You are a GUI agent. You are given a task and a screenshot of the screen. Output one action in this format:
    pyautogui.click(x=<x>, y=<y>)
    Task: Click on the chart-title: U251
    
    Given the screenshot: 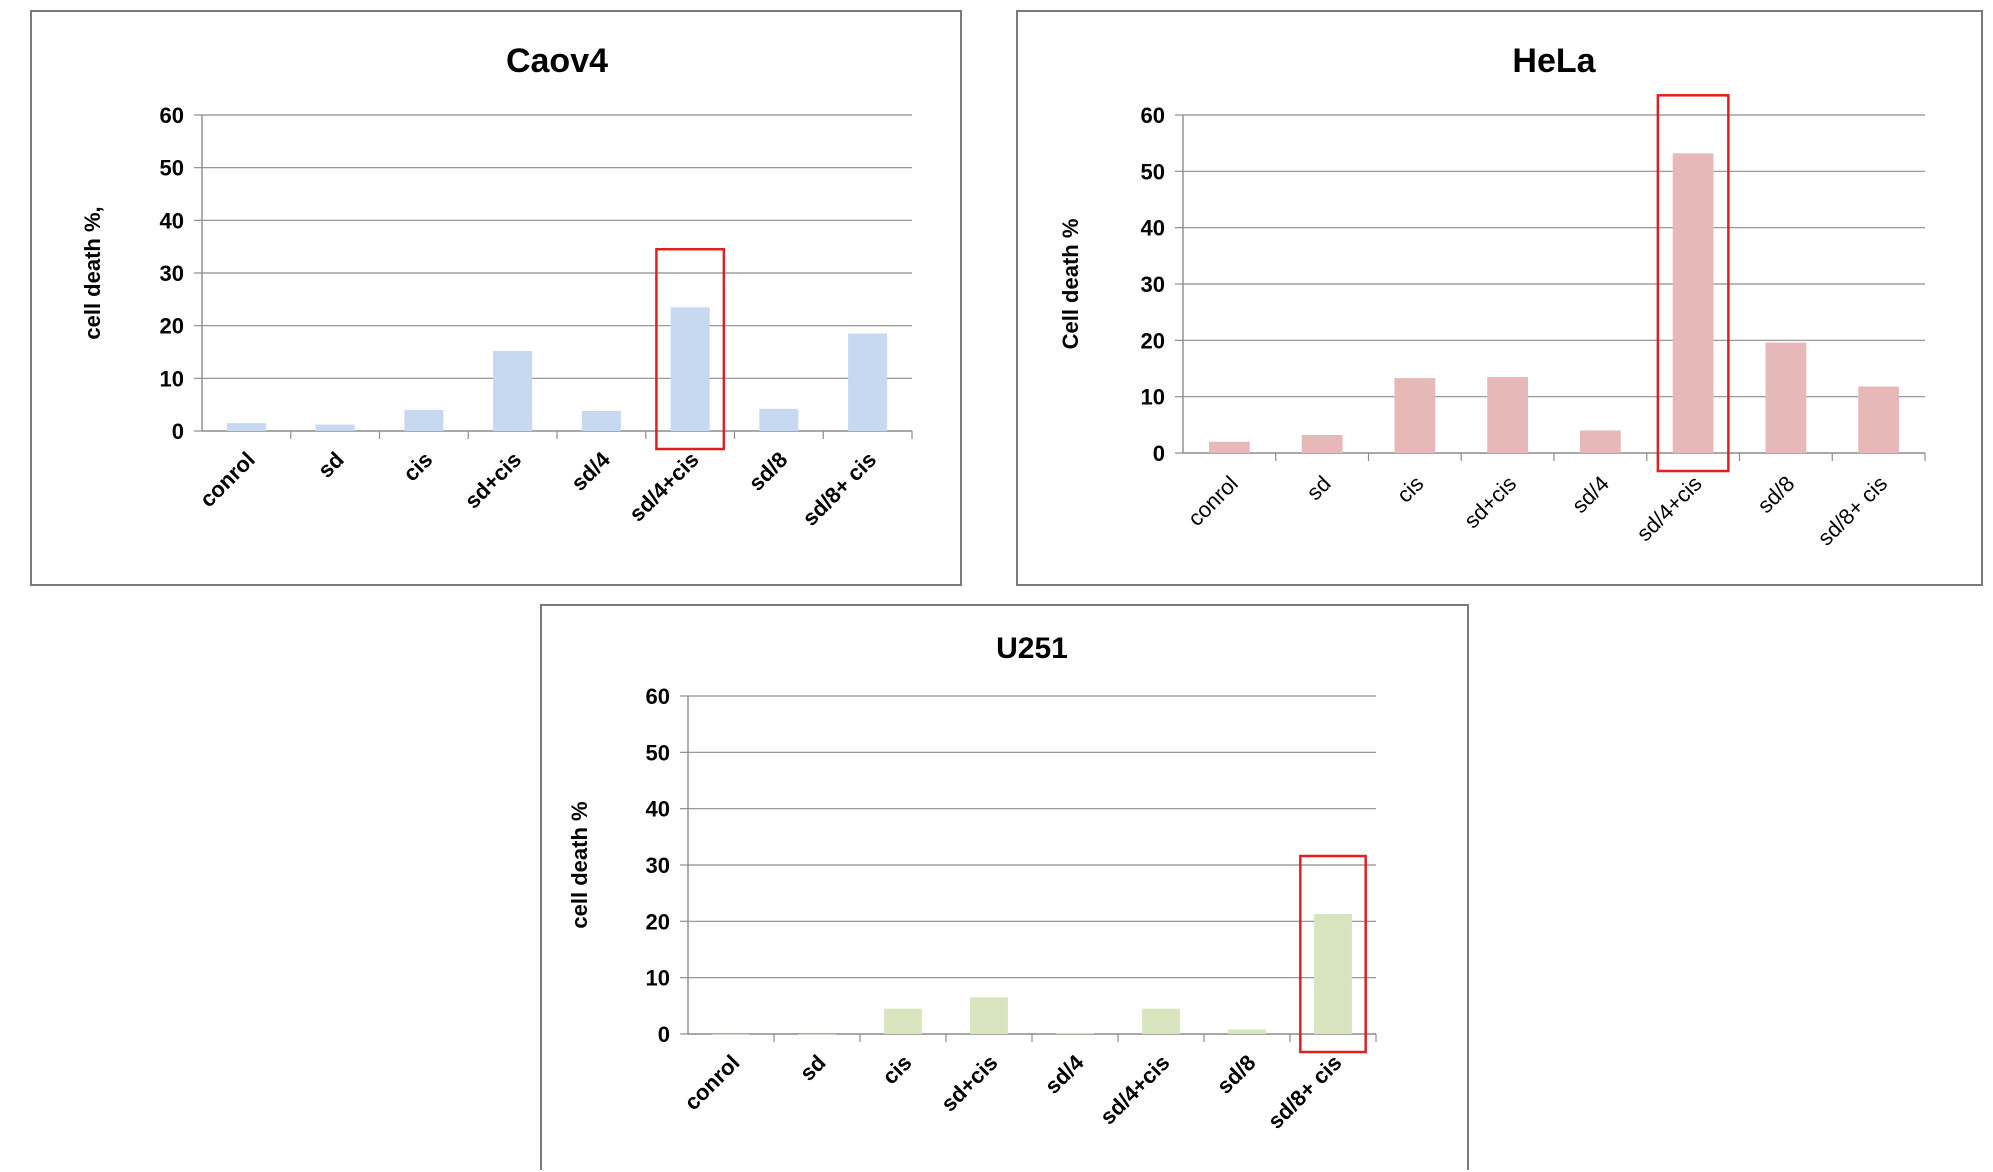 What is the action you would take?
    pyautogui.click(x=1032, y=648)
    